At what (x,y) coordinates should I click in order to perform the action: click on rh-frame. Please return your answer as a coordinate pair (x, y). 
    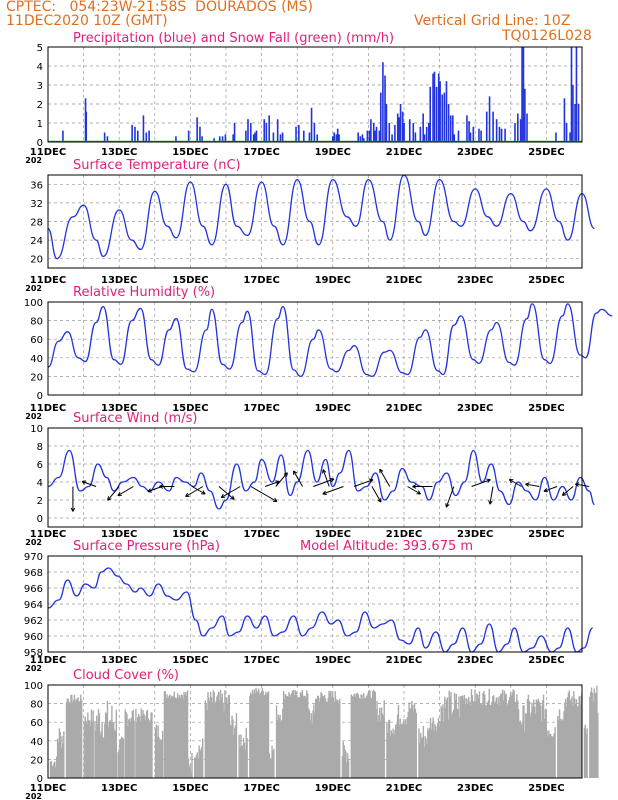
    Looking at the image, I should click on (315, 348).